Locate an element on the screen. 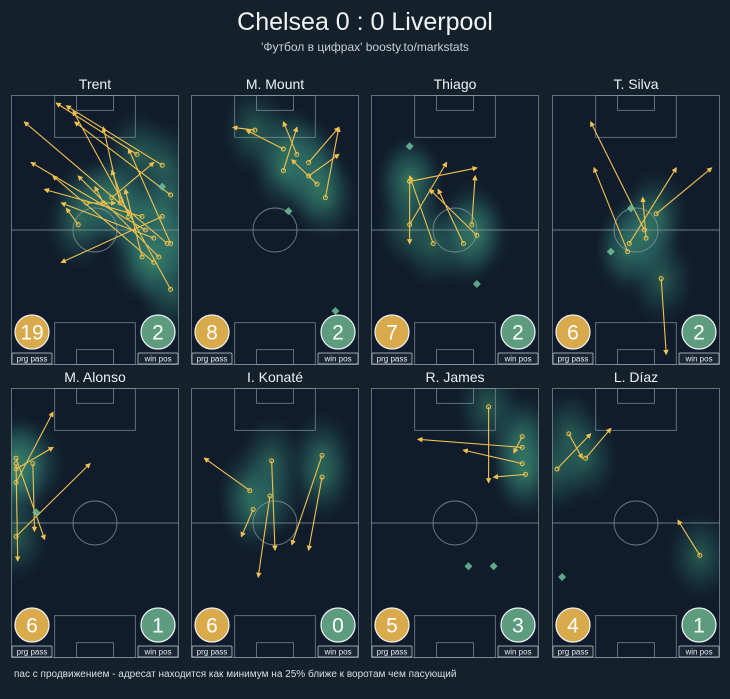  pitch-chart: 6 prg pass 1 win pos is located at coordinates (95, 523).